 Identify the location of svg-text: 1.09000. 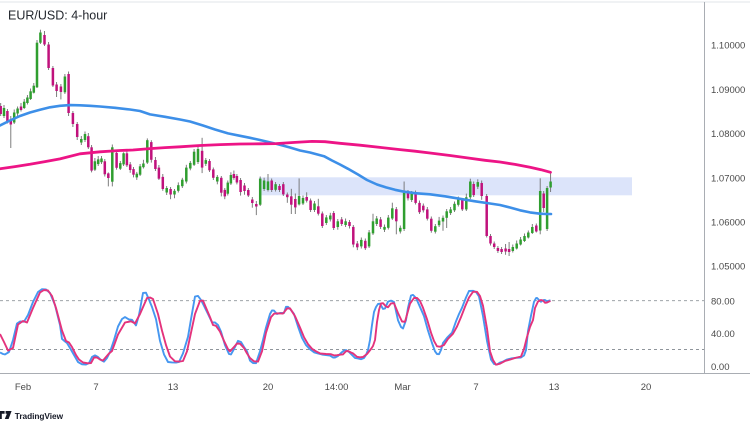
(728, 90).